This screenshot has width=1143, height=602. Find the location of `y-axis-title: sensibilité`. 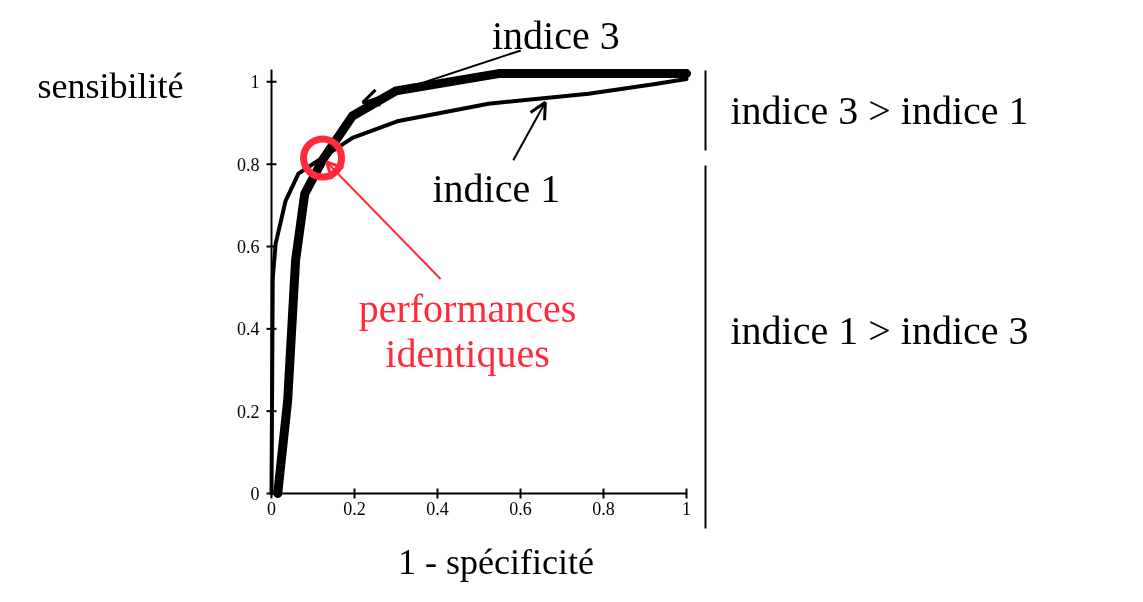

y-axis-title: sensibilité is located at coordinates (110, 85).